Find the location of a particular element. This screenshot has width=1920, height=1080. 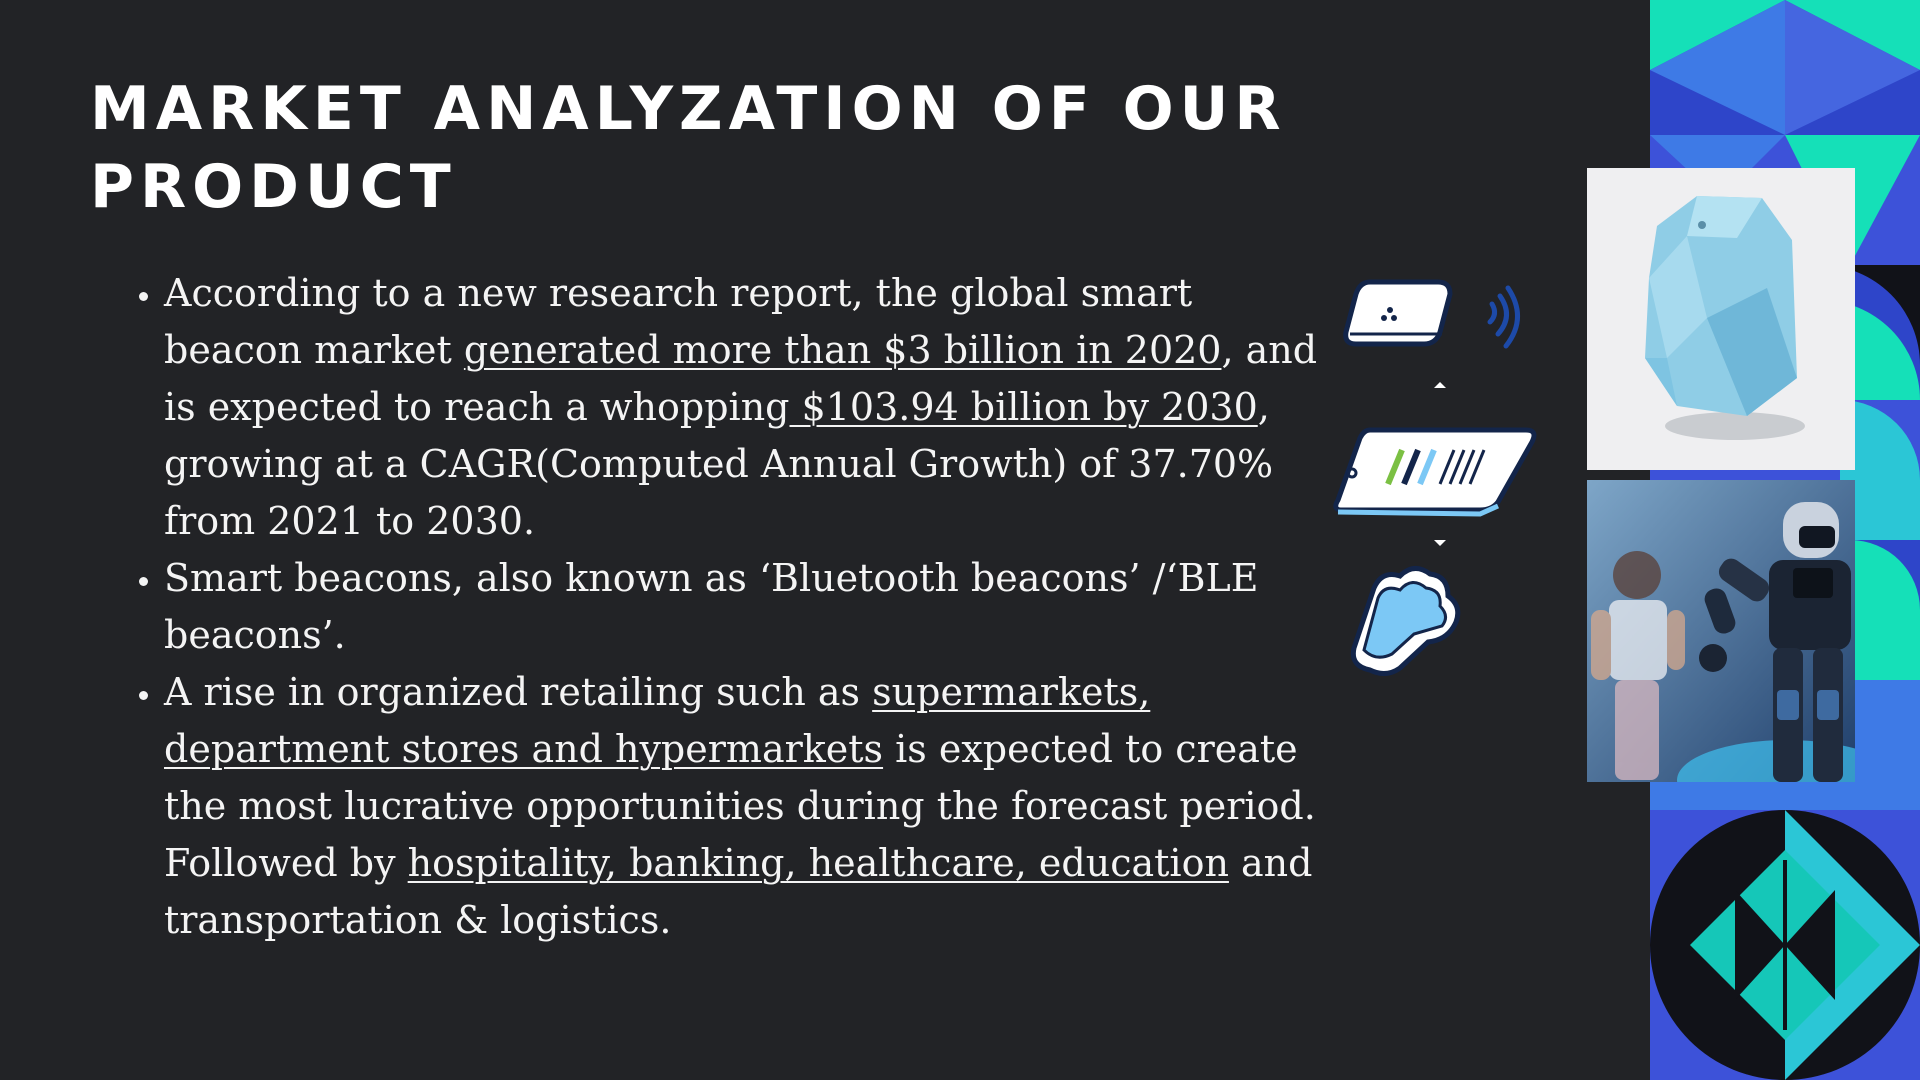

underlined-phrase: generated more than $3 billion in 2020 is located at coordinates (842, 350).